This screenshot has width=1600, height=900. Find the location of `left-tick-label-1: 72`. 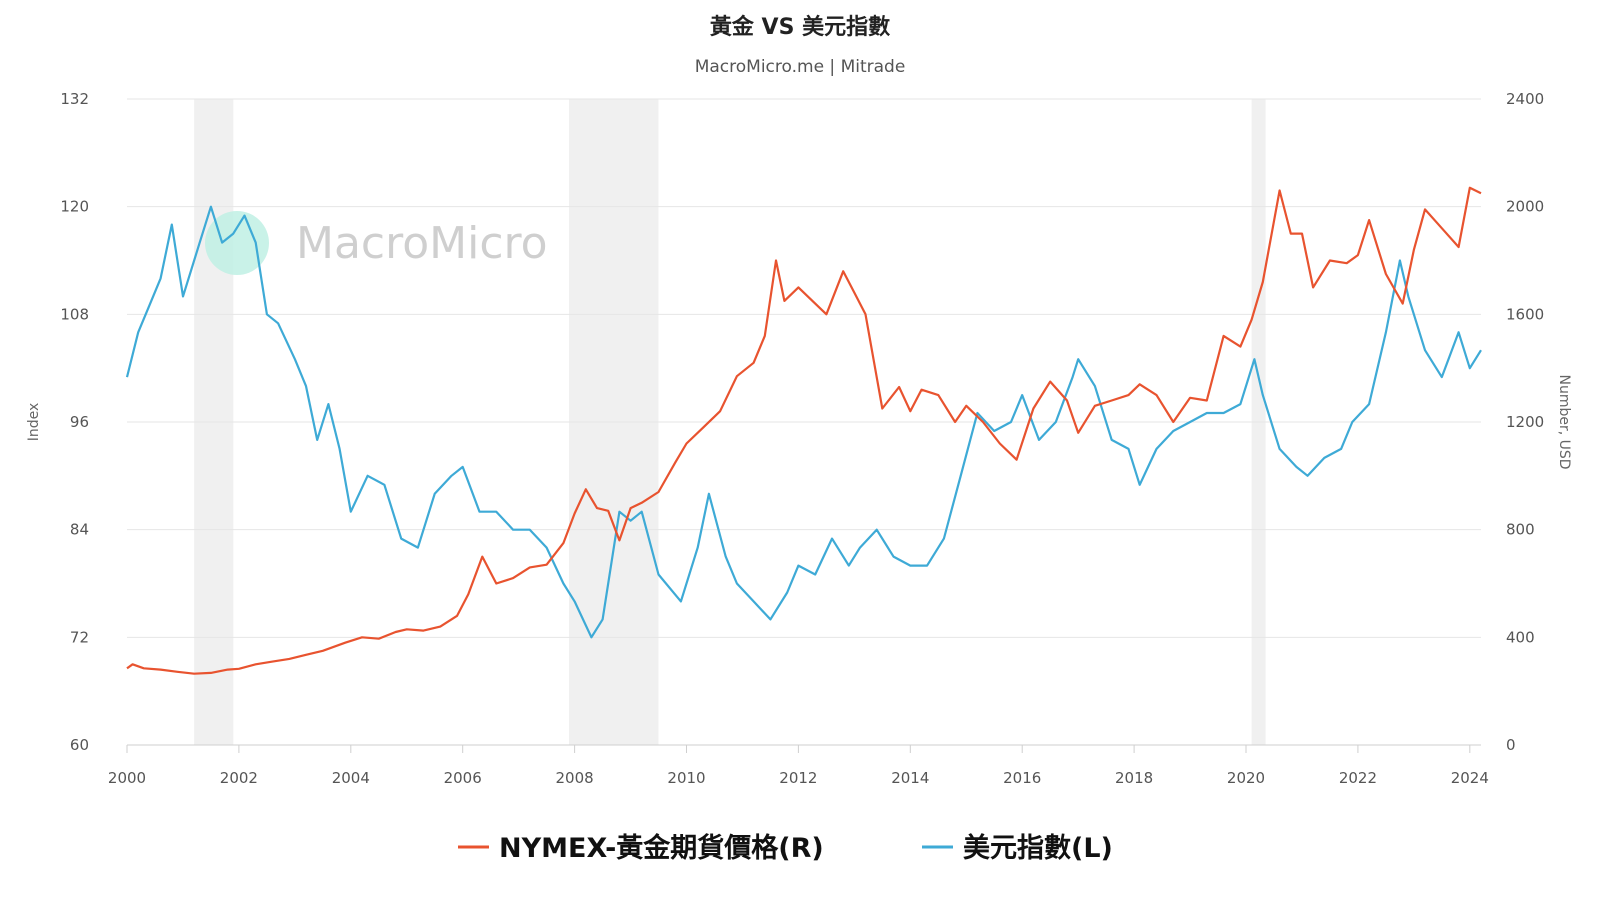

left-tick-label-1: 72 is located at coordinates (79, 637).